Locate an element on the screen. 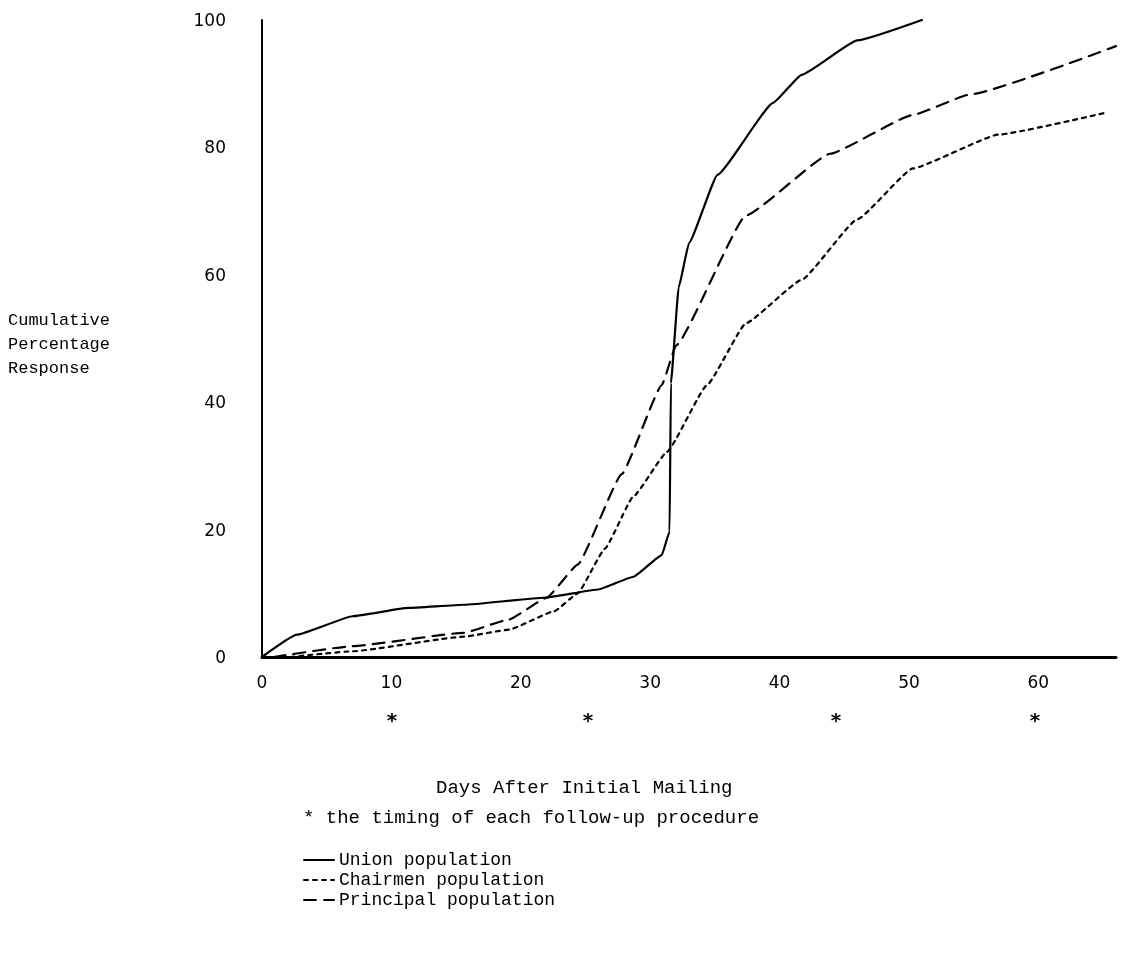  x-tick-label: 60 is located at coordinates (1038, 681).